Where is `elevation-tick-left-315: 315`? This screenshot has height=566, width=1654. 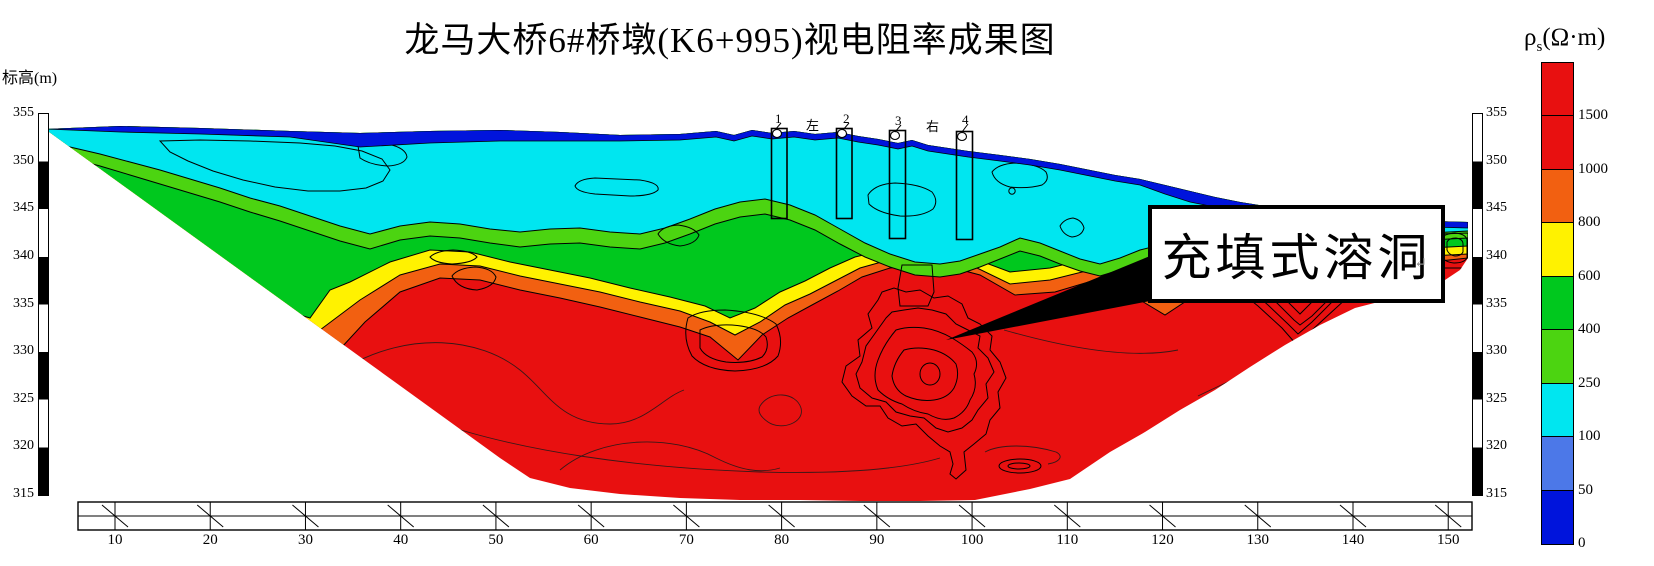
elevation-tick-left-315: 315 is located at coordinates (23, 493).